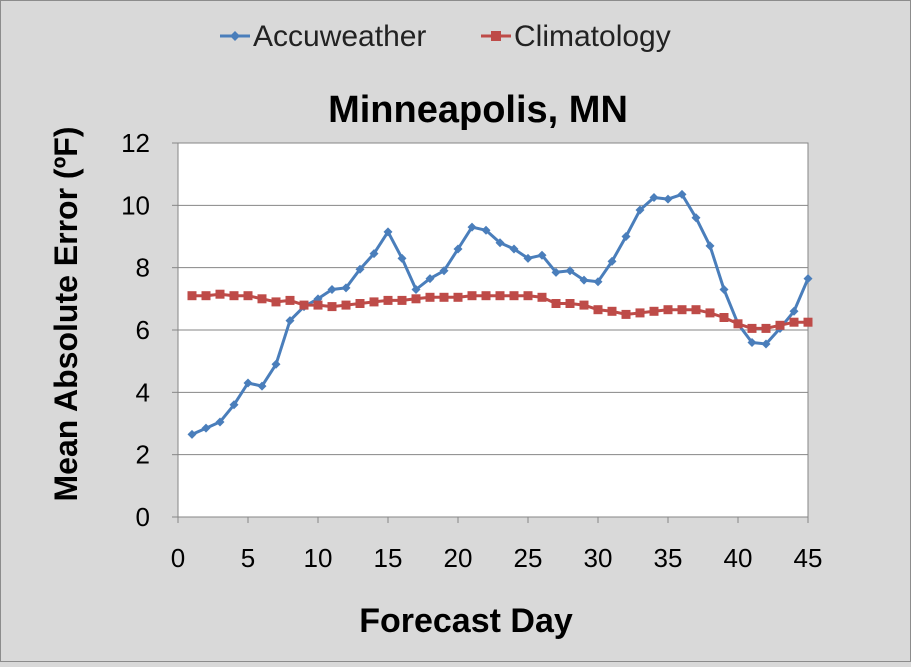  I want to click on y-axis-label: Mean Absolute Error (ºF), so click(66, 314).